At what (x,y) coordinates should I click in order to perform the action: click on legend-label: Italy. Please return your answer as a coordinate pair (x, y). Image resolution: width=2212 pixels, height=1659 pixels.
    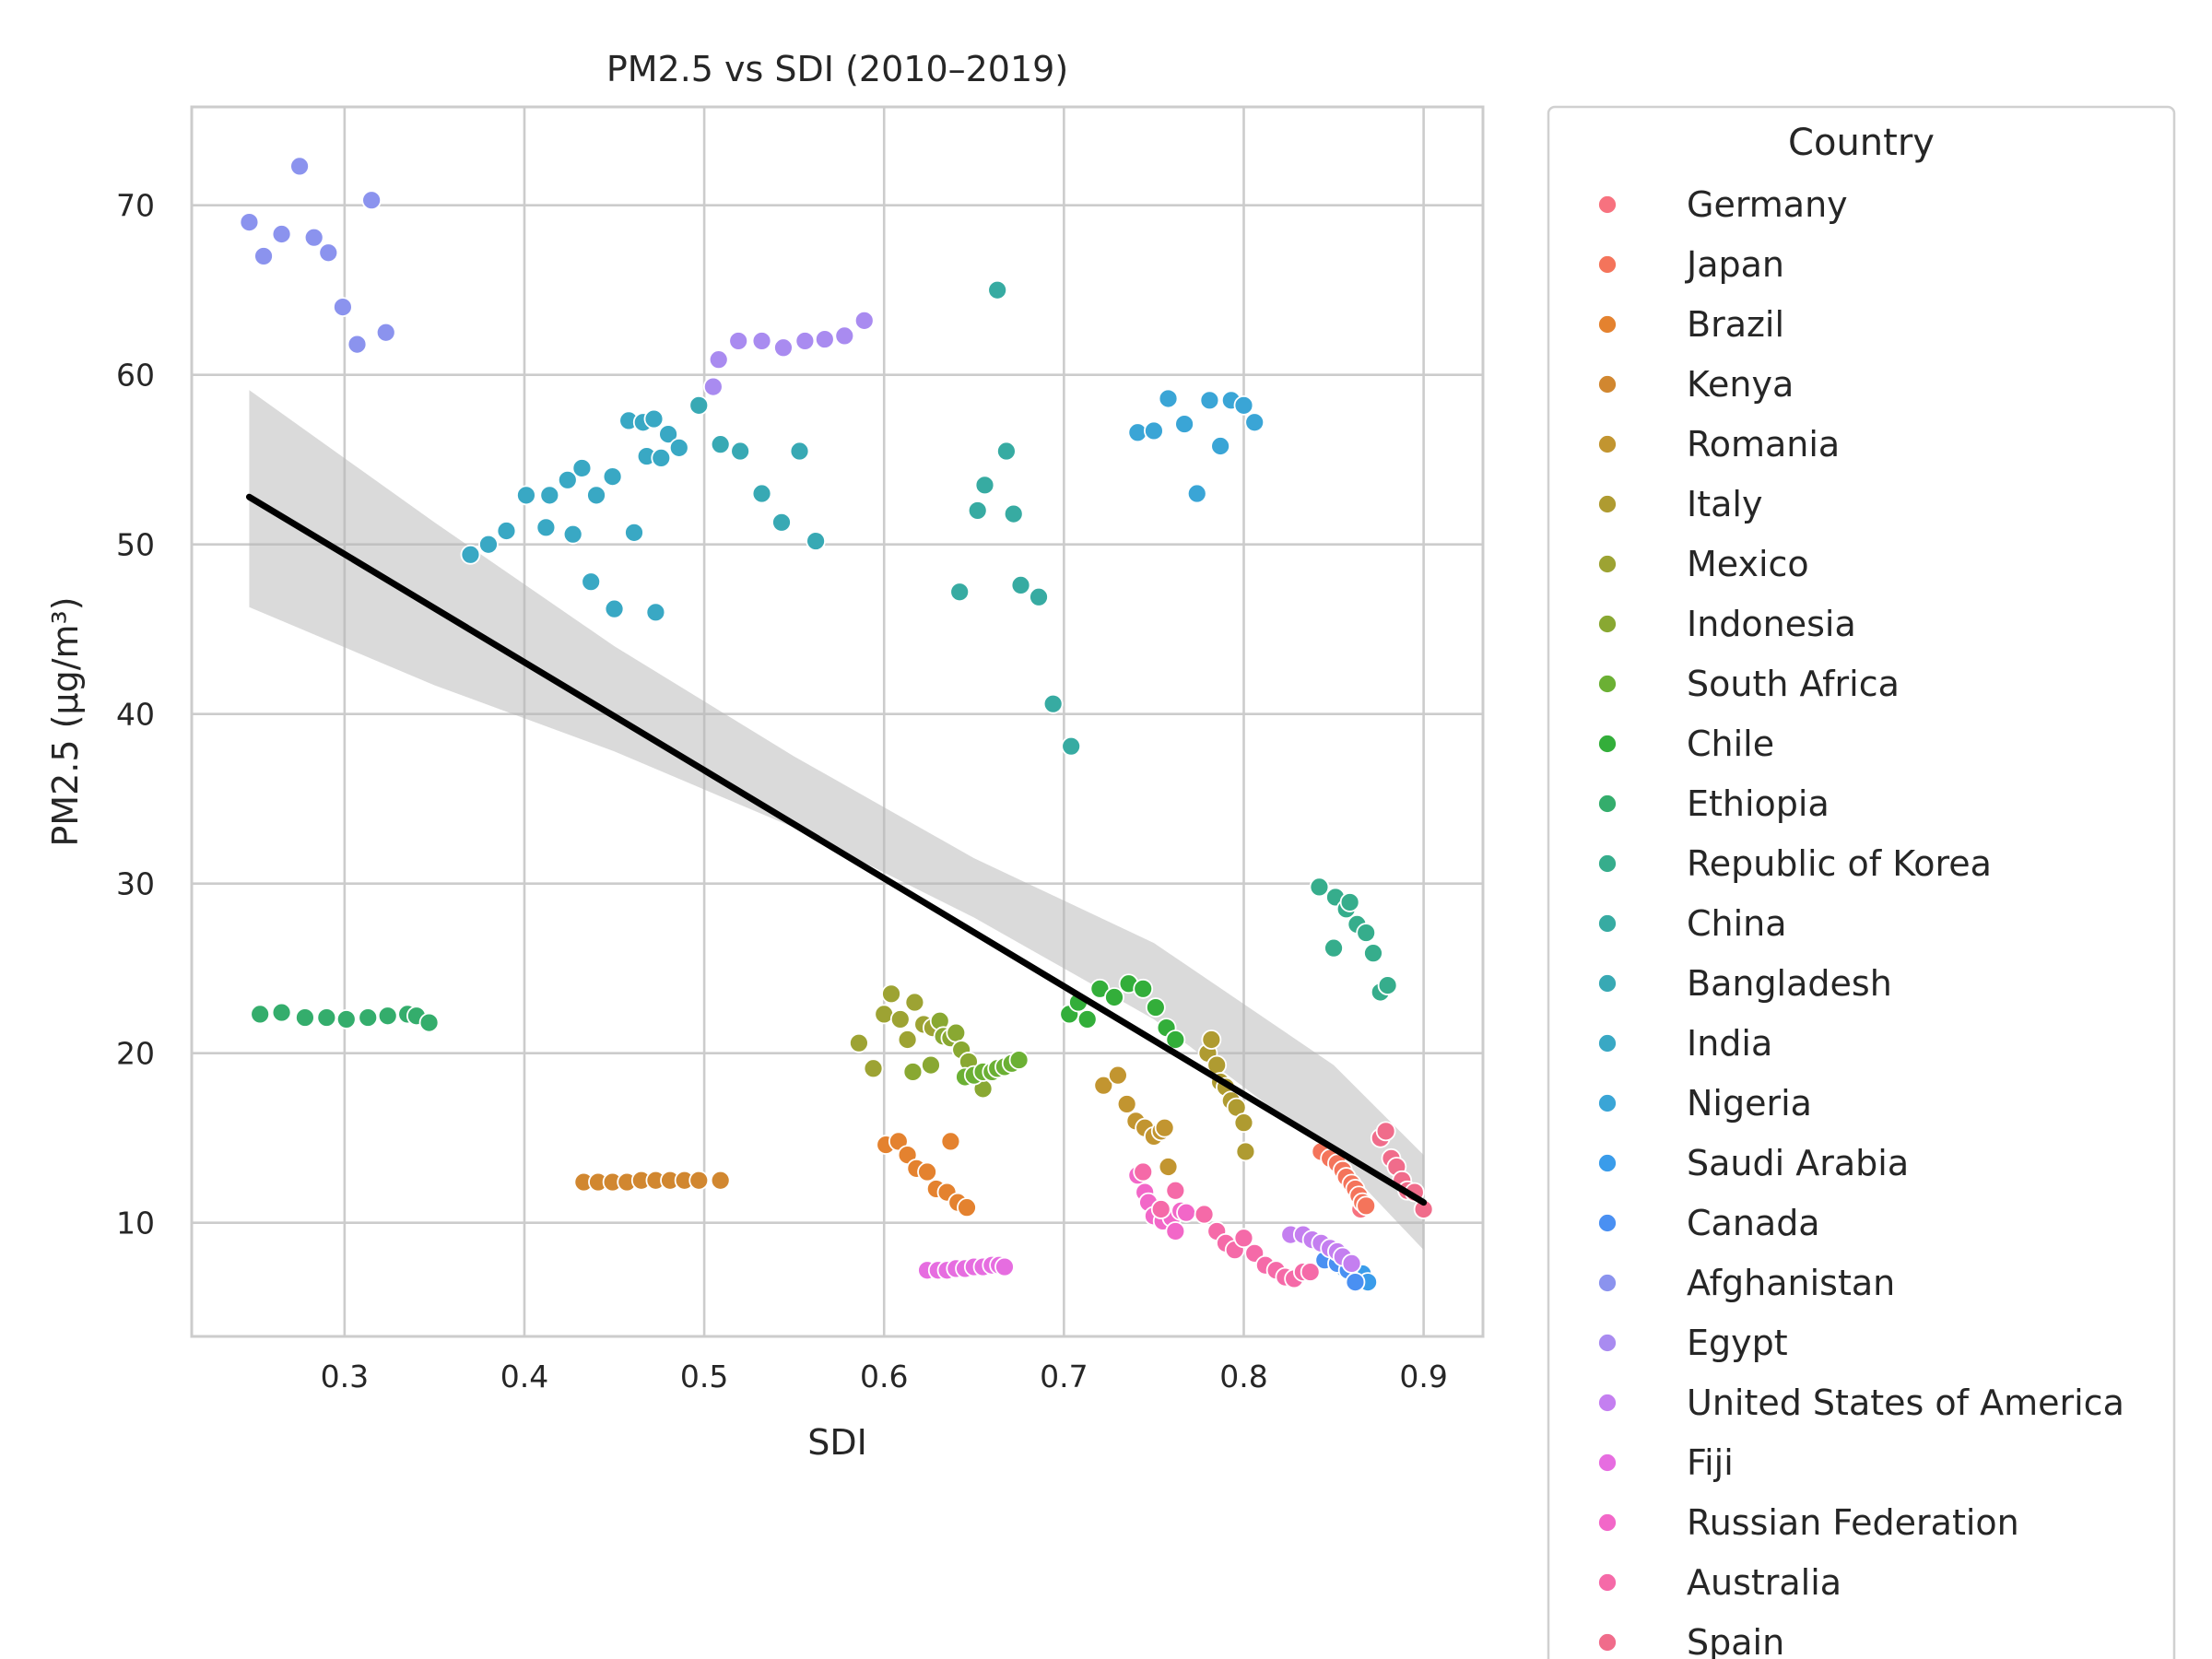
    Looking at the image, I should click on (1724, 504).